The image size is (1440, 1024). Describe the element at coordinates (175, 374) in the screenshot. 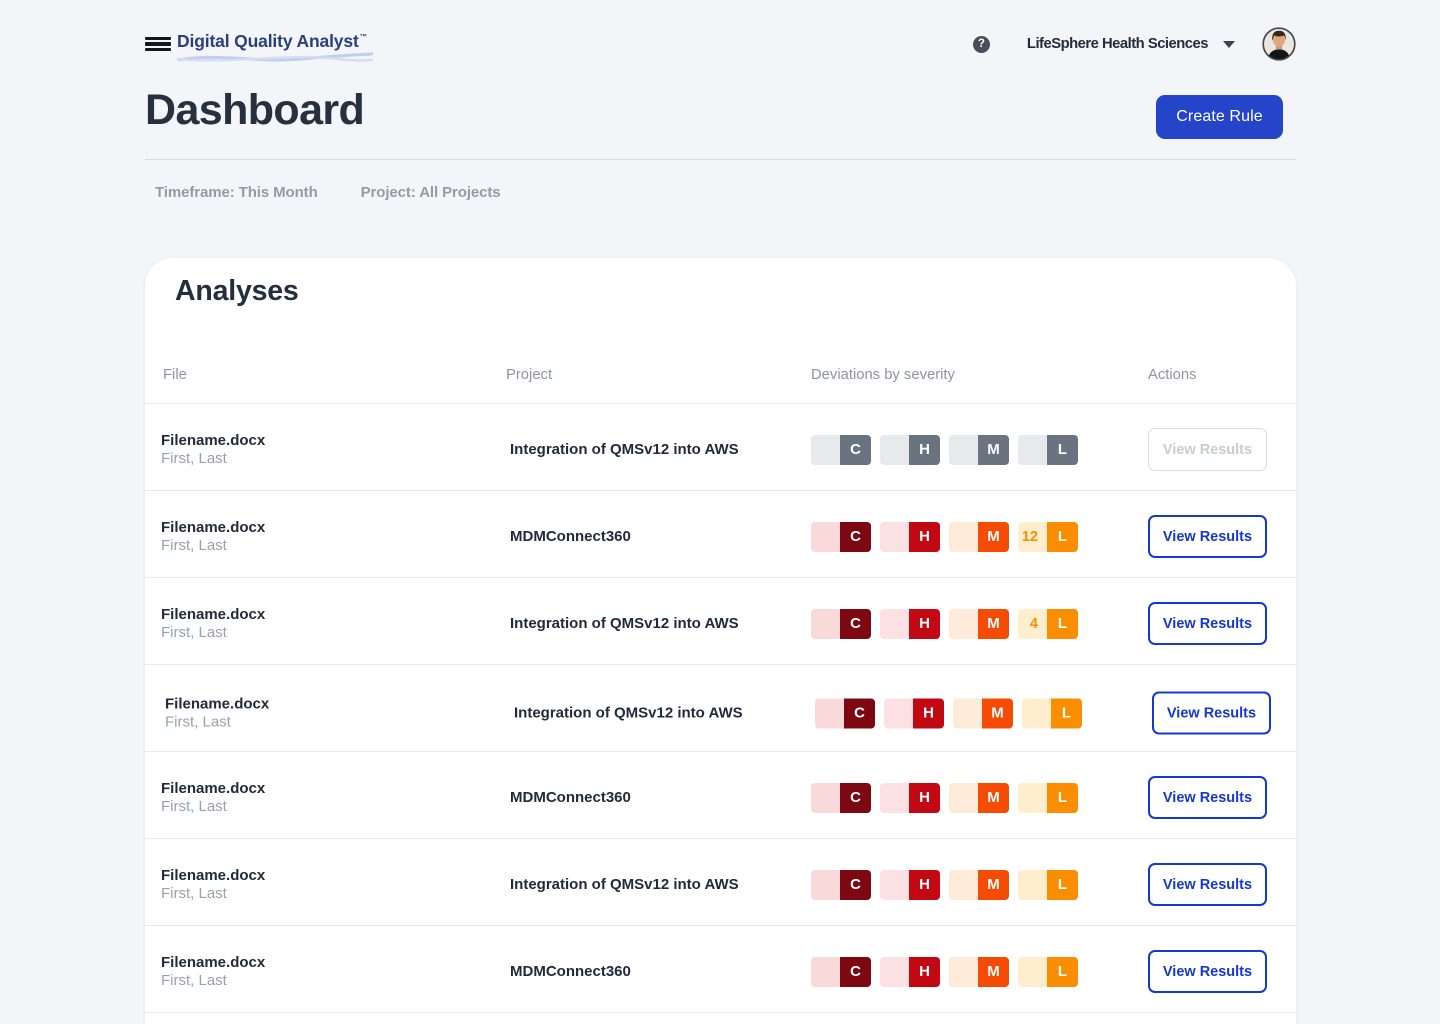

I see `column-header-file: File` at that location.